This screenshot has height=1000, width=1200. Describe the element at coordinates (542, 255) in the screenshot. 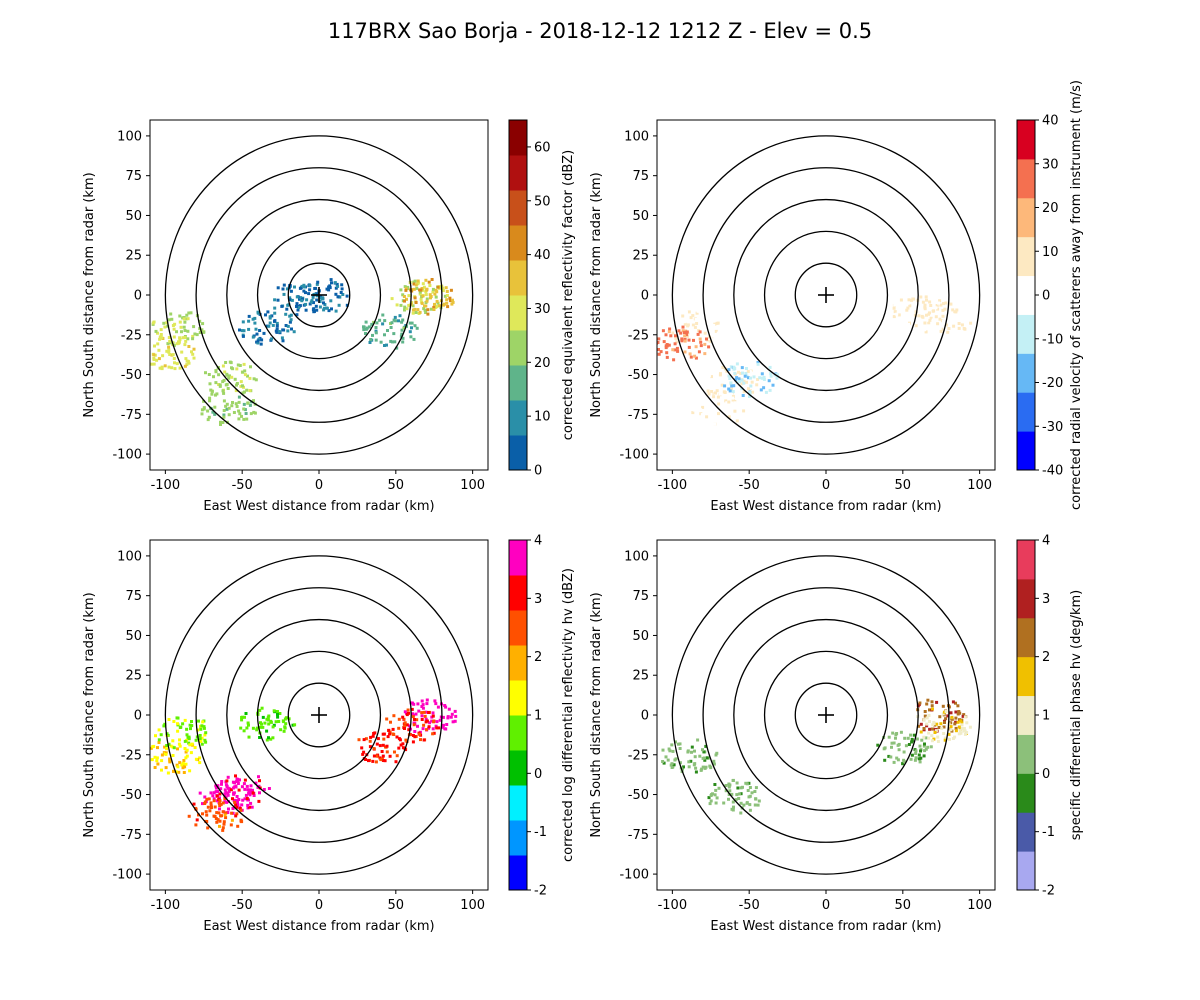

I see `colorbar-tick-label: 40` at that location.